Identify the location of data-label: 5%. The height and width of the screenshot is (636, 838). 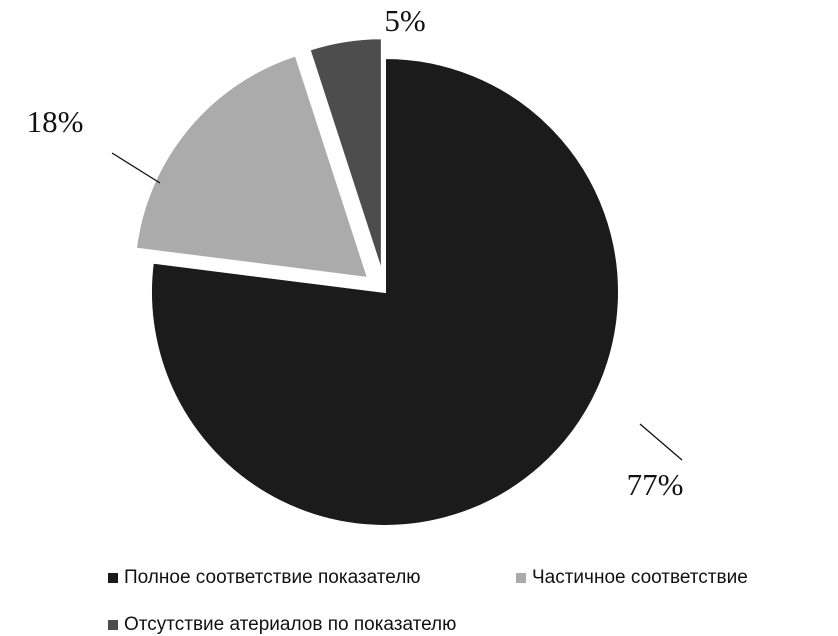
(404, 20).